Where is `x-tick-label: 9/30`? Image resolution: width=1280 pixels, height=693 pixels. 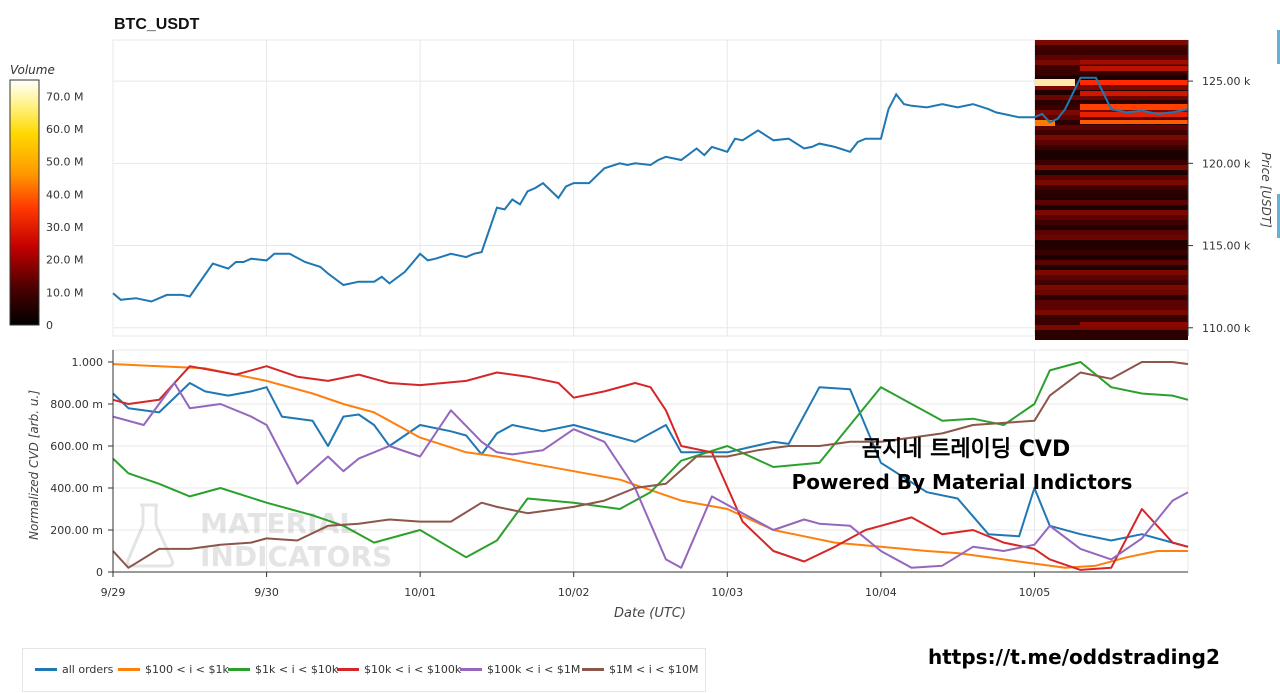 x-tick-label: 9/30 is located at coordinates (266, 592).